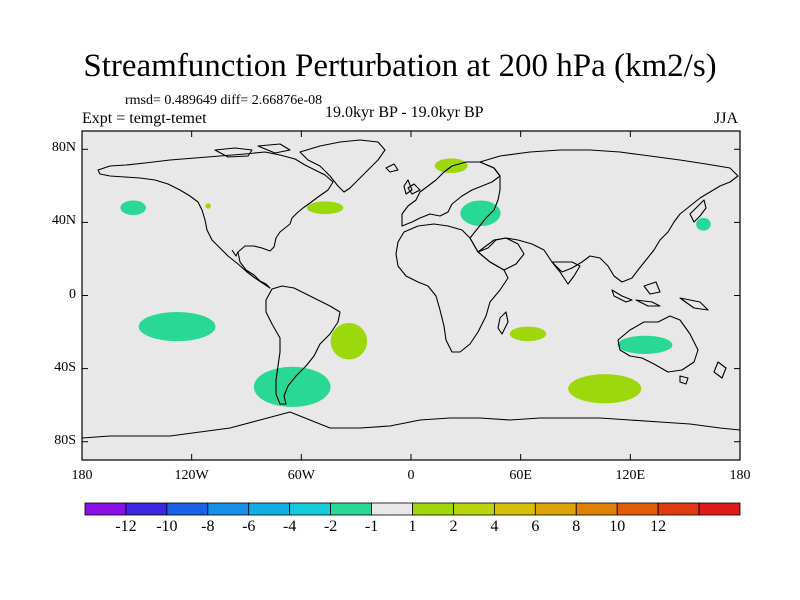 Image resolution: width=800 pixels, height=600 pixels. What do you see at coordinates (412, 526) in the screenshot?
I see `colorbar-label-7: 1` at bounding box center [412, 526].